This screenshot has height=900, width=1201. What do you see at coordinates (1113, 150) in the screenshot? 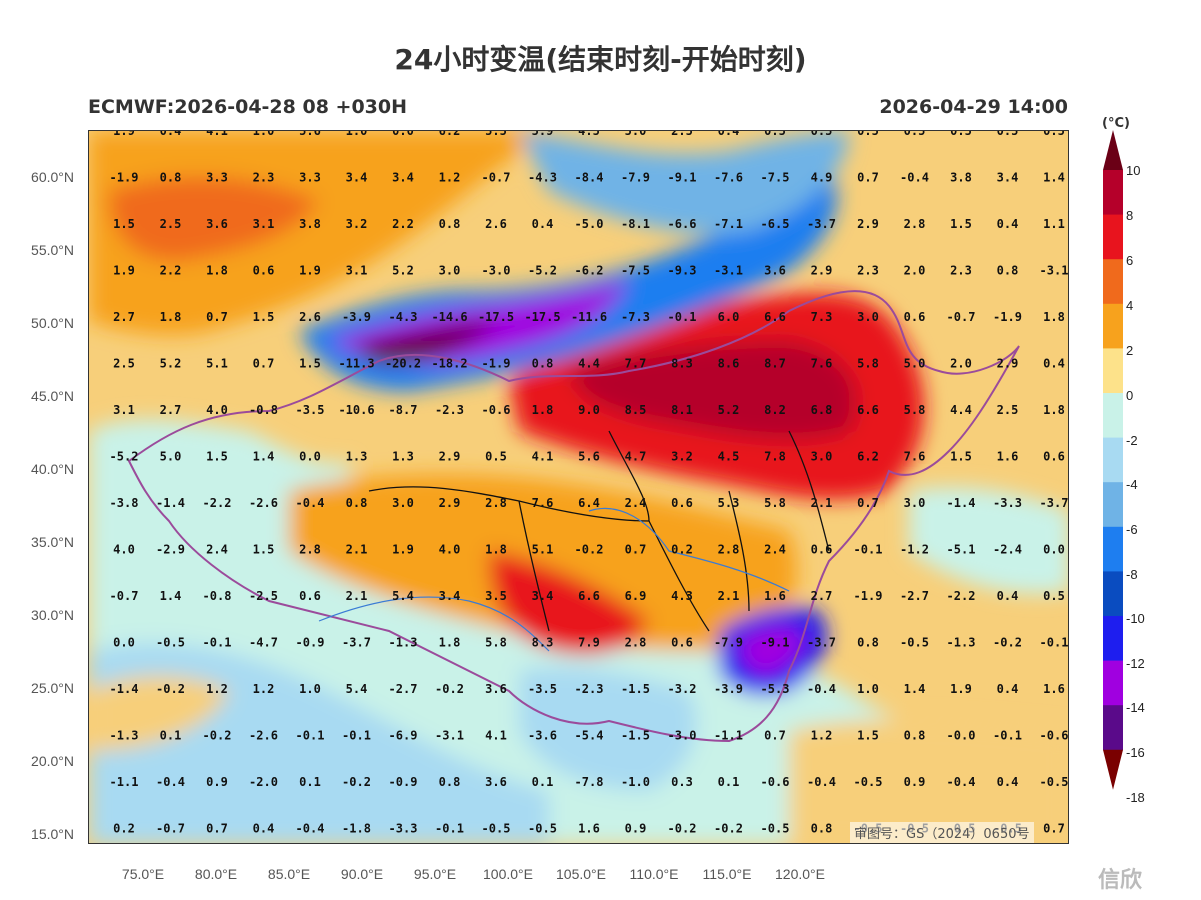
I see `colorbar-max-arrow` at bounding box center [1113, 150].